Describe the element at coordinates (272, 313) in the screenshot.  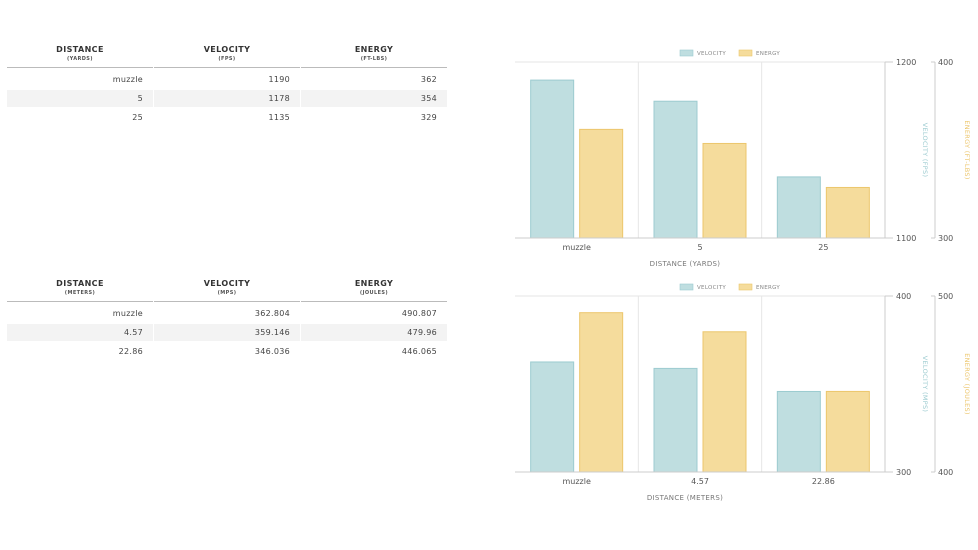
I see `cell-velocity: 362.804` at that location.